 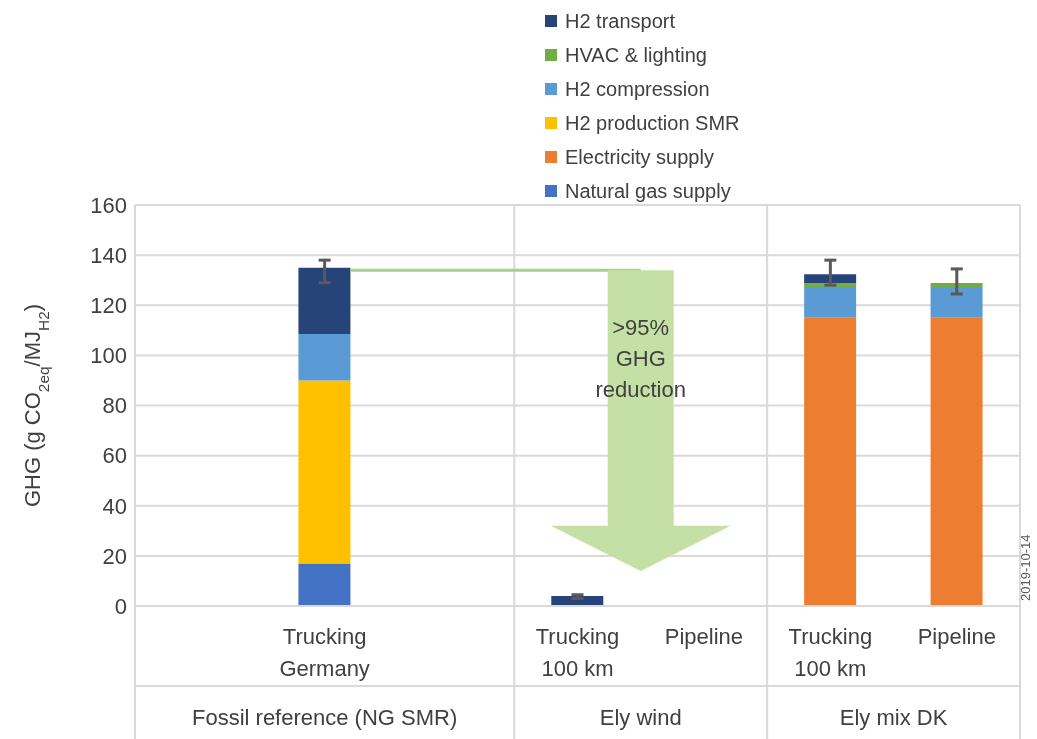 I want to click on legend-label: H2 transport, so click(x=620, y=21).